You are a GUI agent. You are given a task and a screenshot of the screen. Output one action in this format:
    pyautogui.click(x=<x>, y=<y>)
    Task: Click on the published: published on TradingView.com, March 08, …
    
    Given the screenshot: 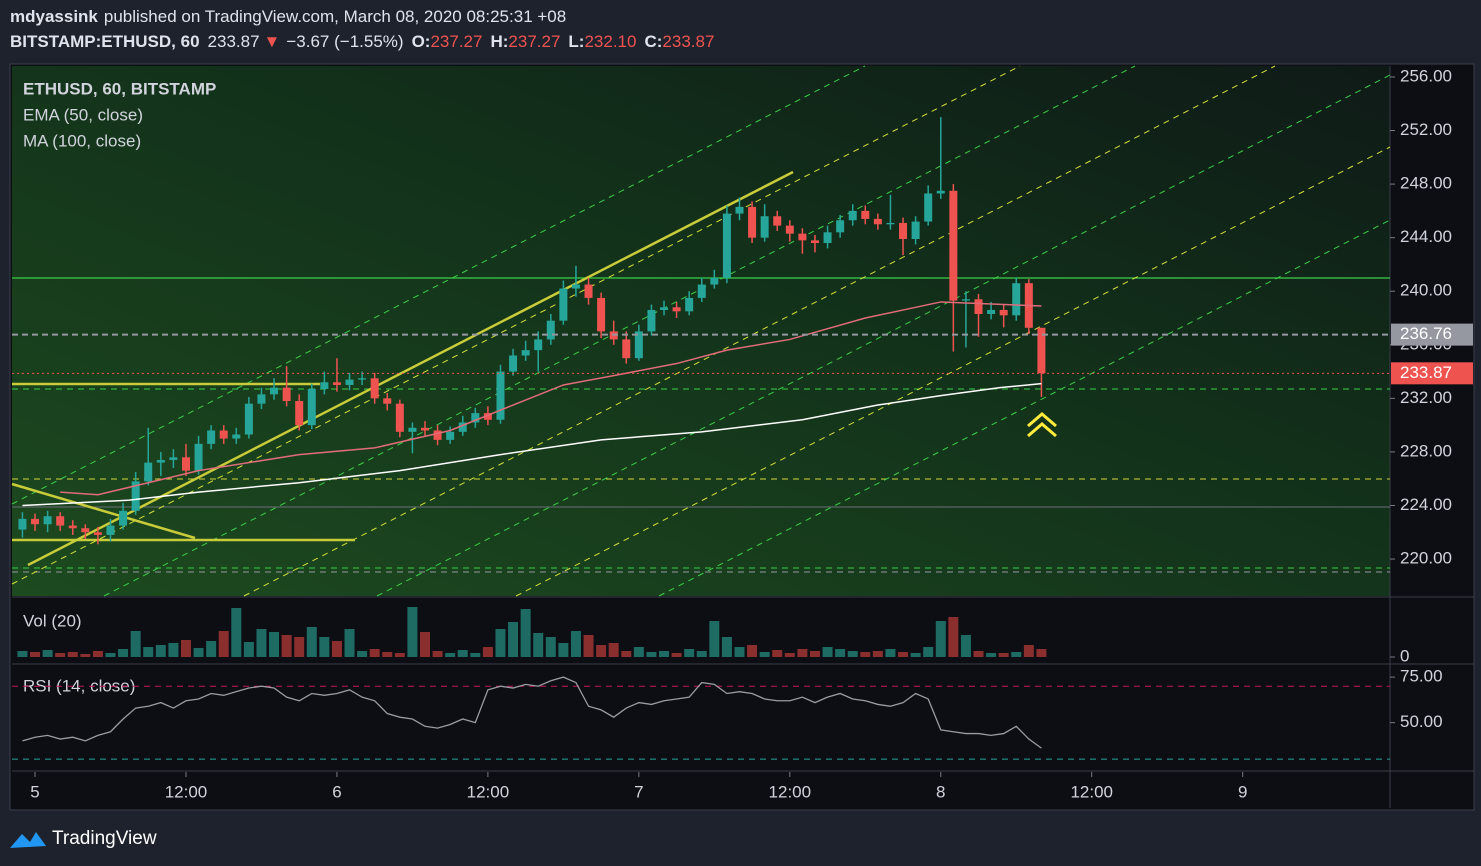 What is the action you would take?
    pyautogui.click(x=335, y=16)
    